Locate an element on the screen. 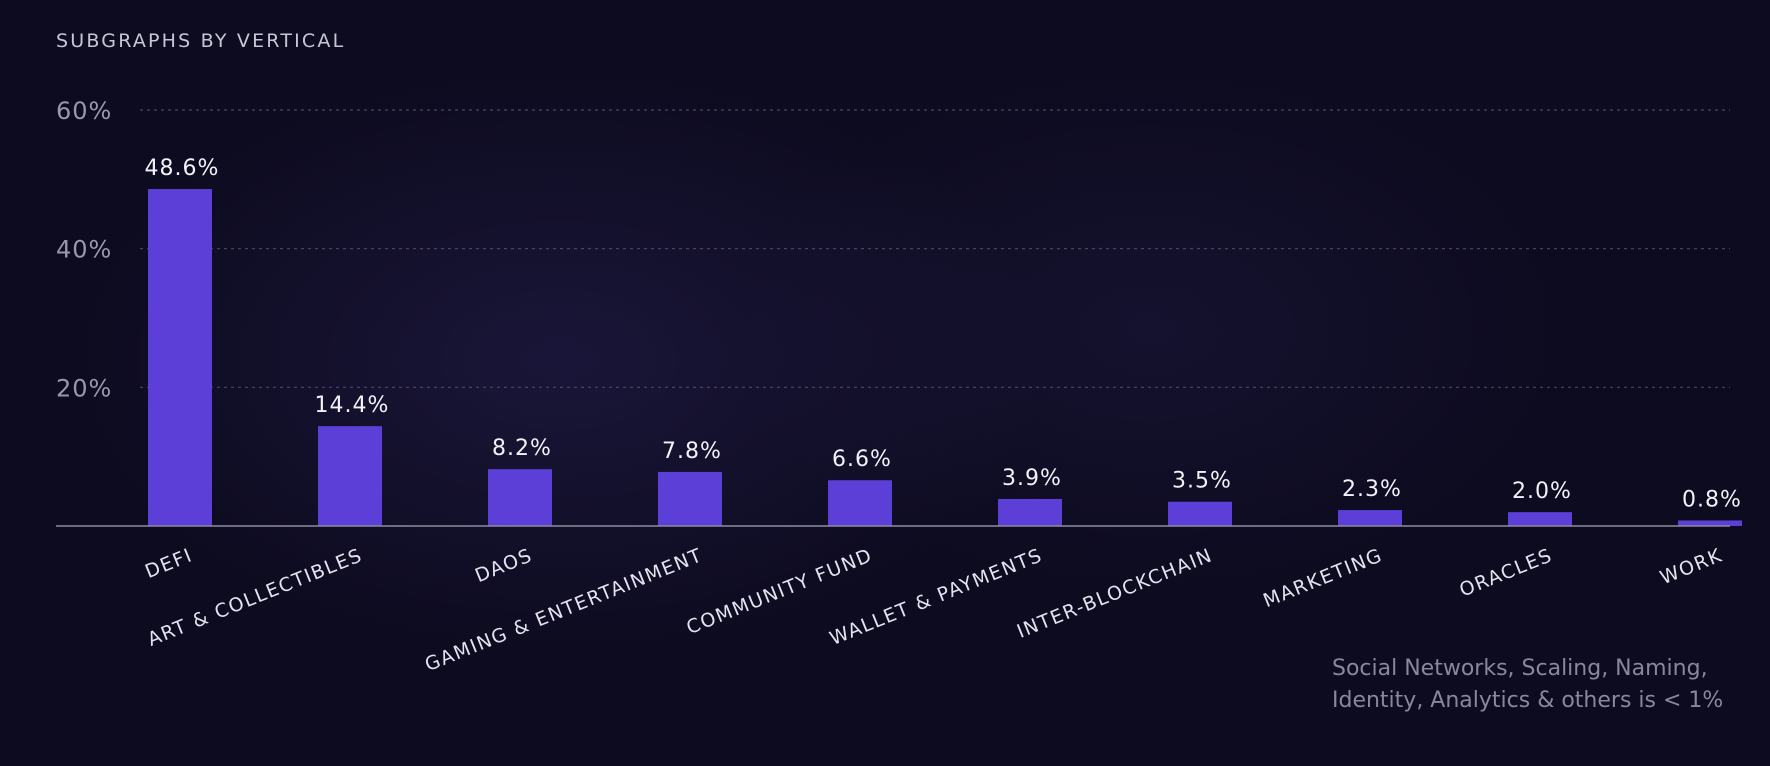 The width and height of the screenshot is (1770, 766). footnote-line-2: Identity, Analytics & others is < 1% is located at coordinates (1528, 700).